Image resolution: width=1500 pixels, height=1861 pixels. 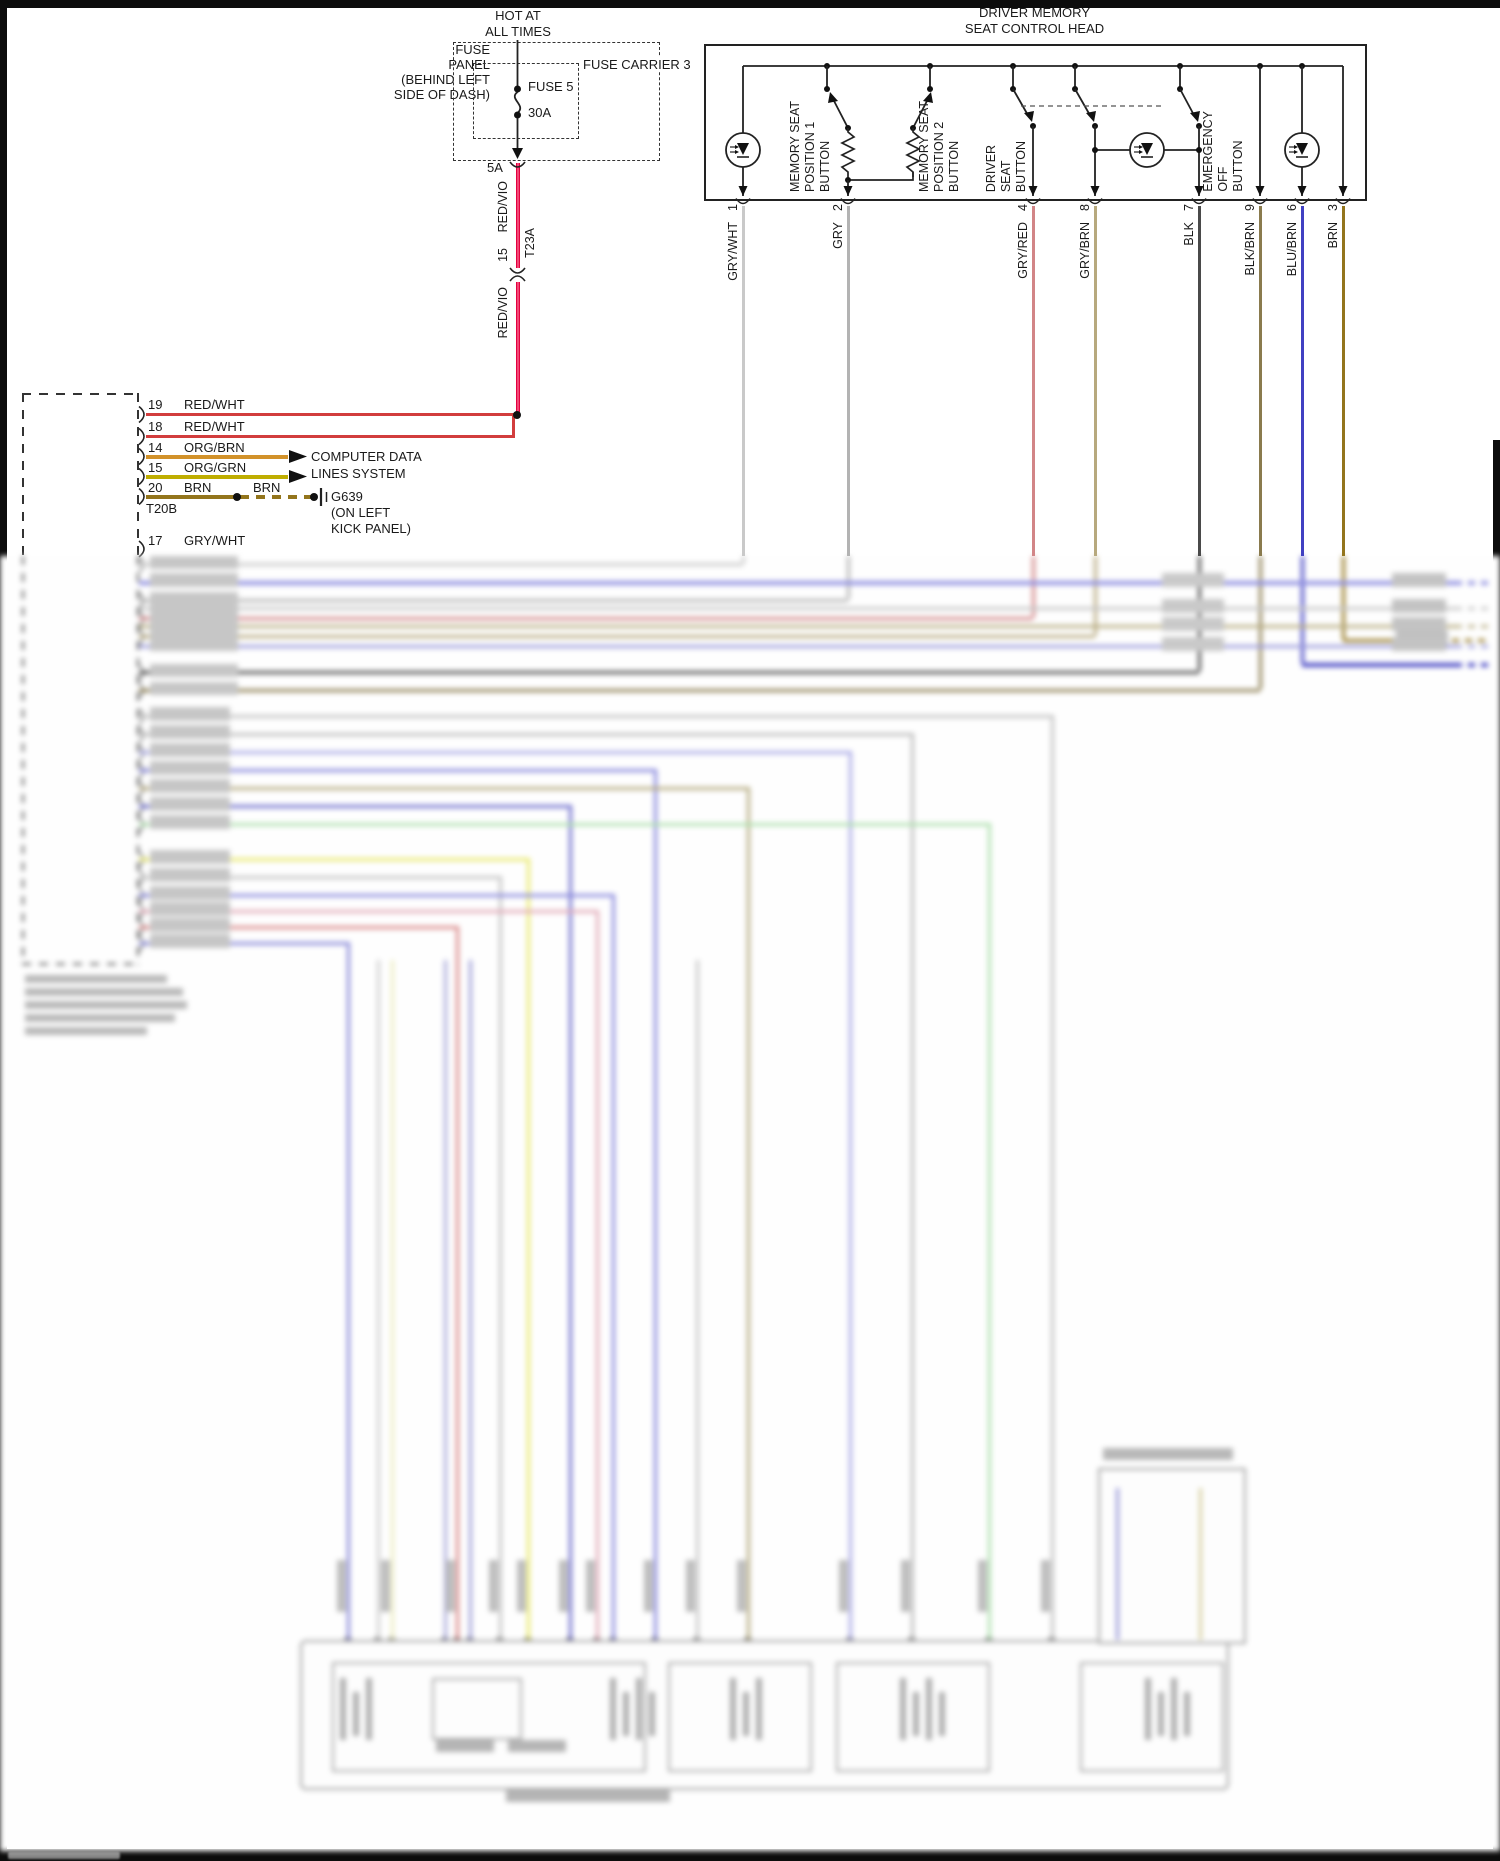 I want to click on left-pin14-wire: ORG/BRN, so click(x=214, y=447).